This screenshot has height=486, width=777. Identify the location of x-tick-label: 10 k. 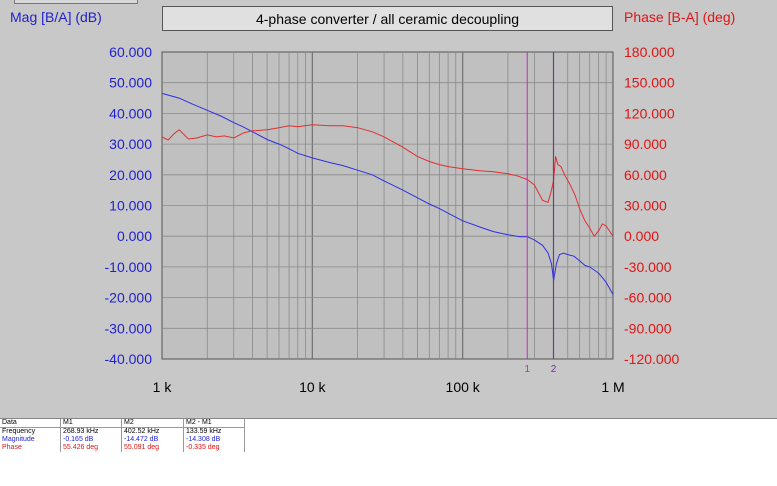
(312, 387).